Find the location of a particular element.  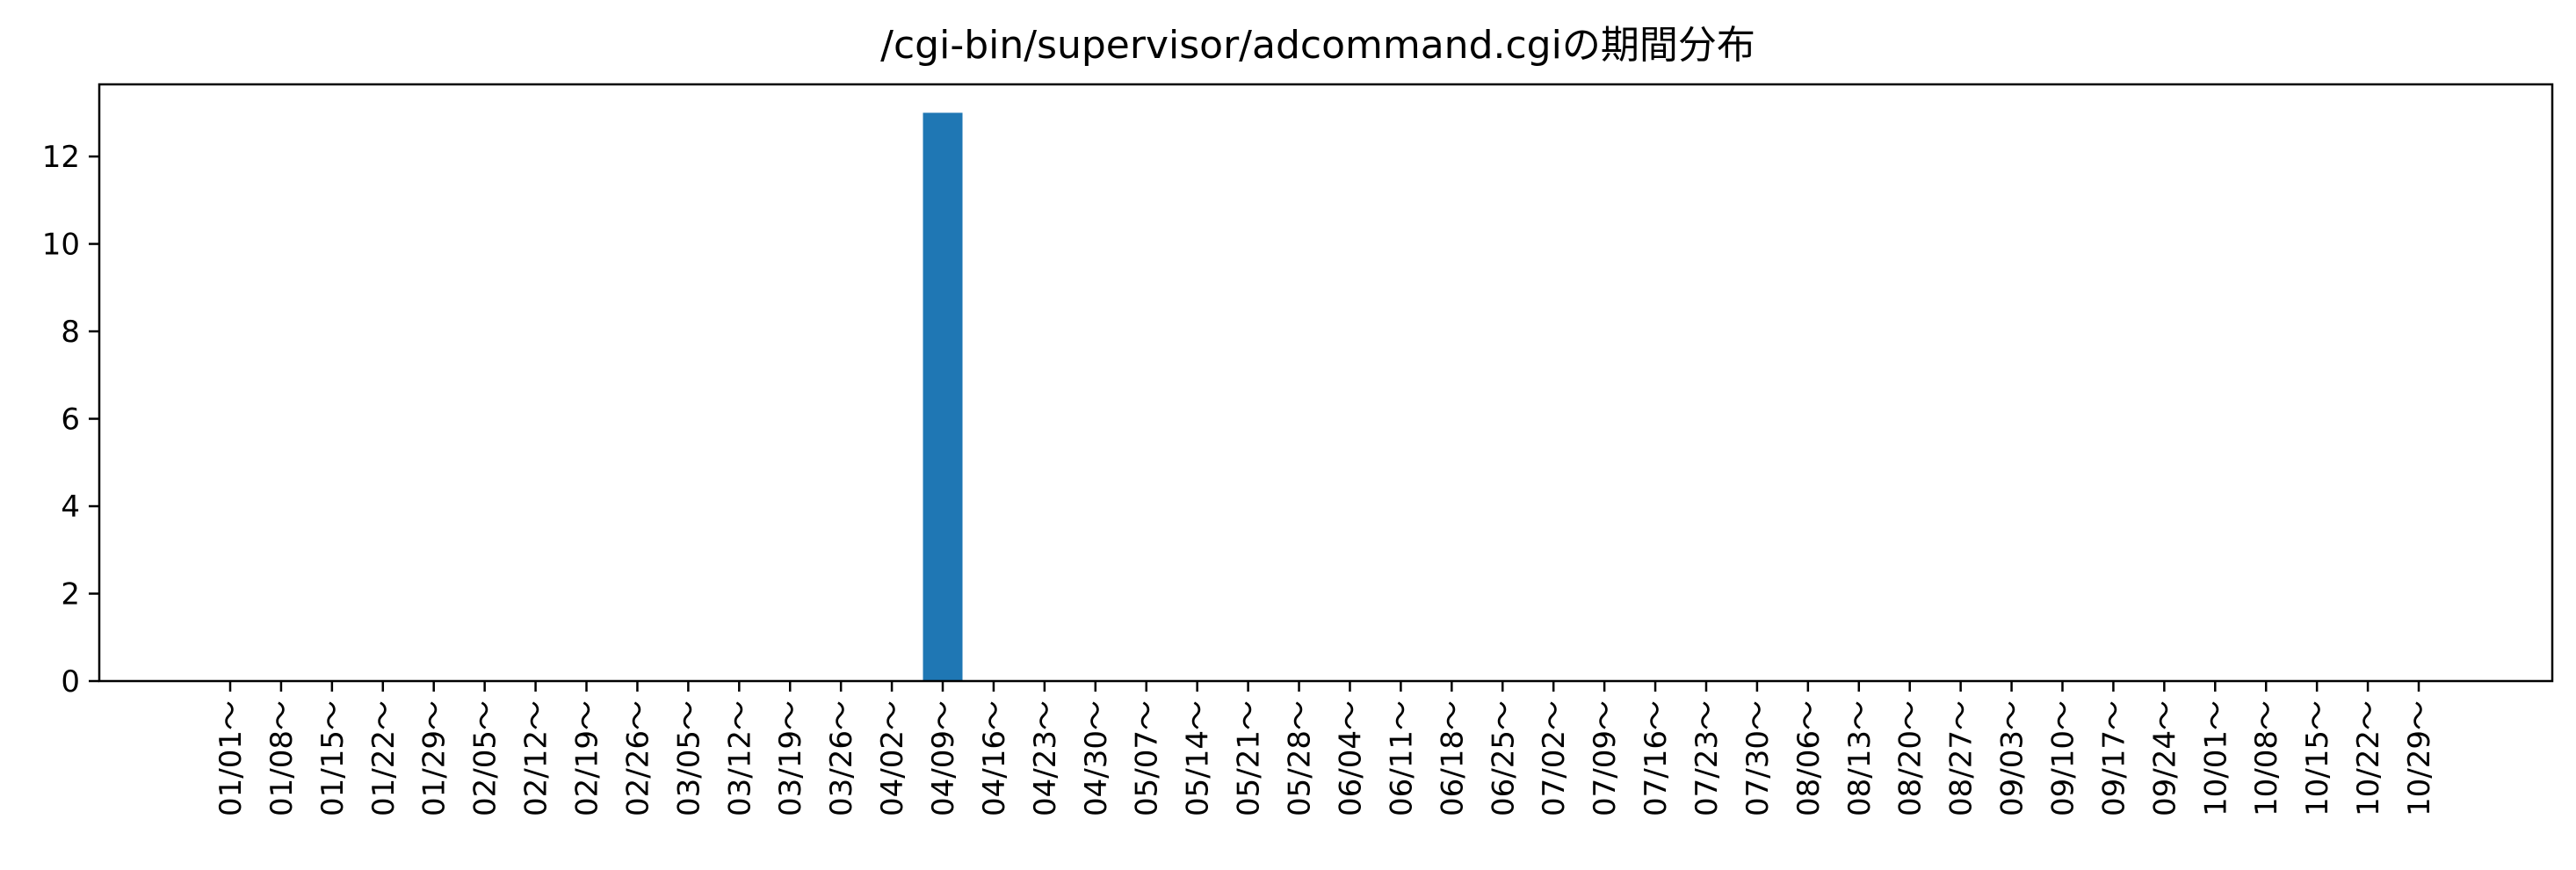

x-tick-label: 02/12～ is located at coordinates (536, 758).